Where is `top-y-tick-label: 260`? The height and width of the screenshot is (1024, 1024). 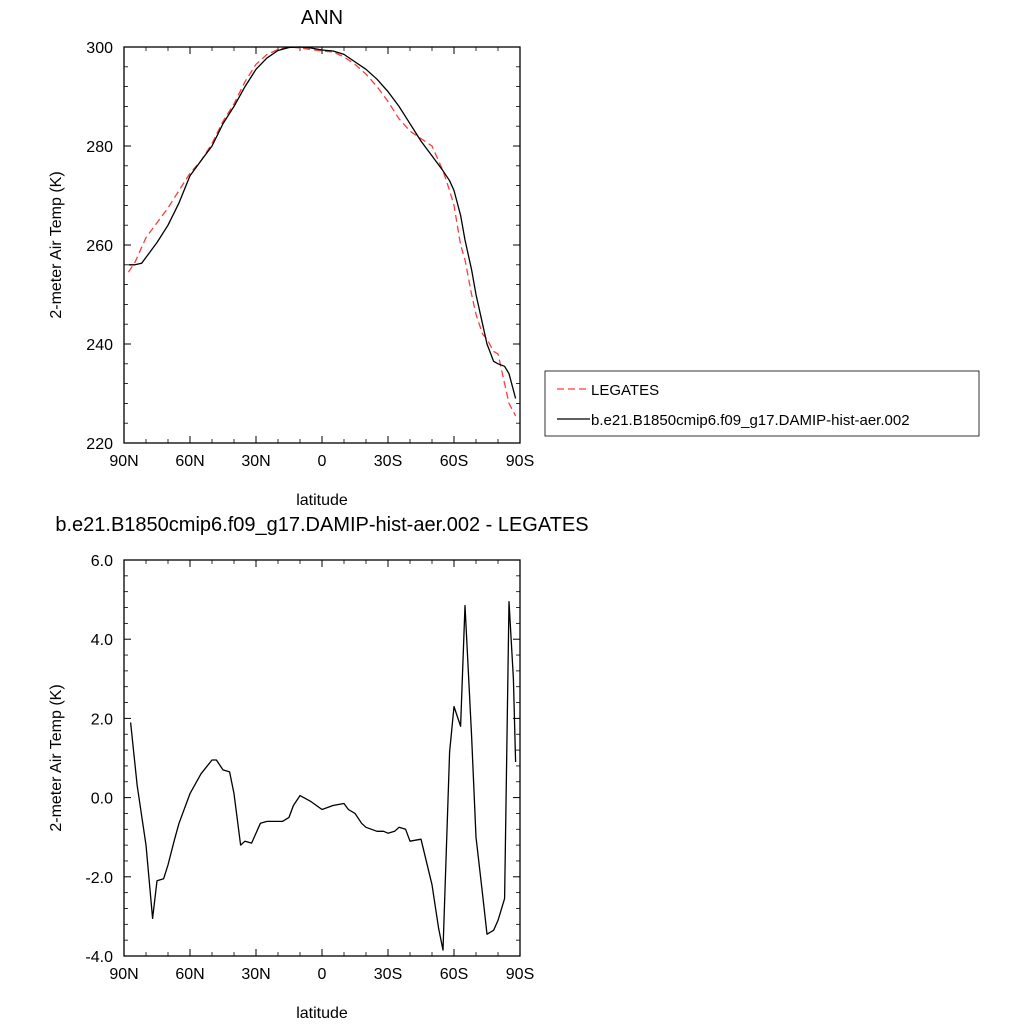
top-y-tick-label: 260 is located at coordinates (99, 246).